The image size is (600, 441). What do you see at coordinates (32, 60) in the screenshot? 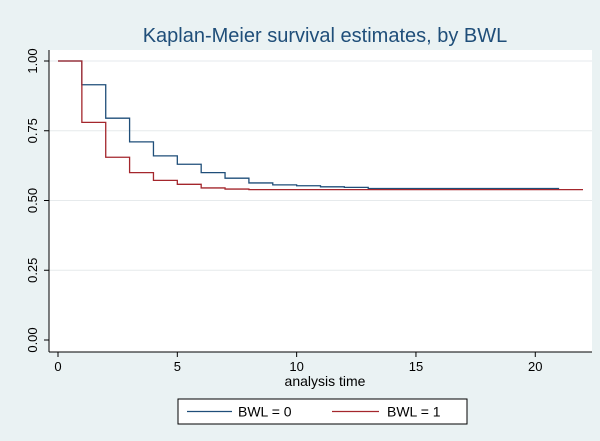
I see `y-tick-label: 1.00` at bounding box center [32, 60].